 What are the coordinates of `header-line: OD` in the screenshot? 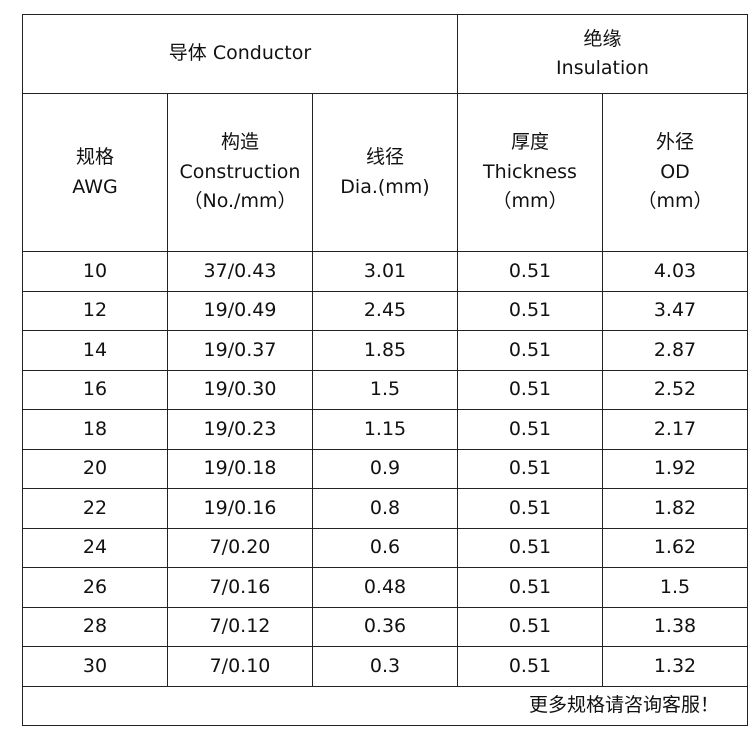 It's located at (675, 171).